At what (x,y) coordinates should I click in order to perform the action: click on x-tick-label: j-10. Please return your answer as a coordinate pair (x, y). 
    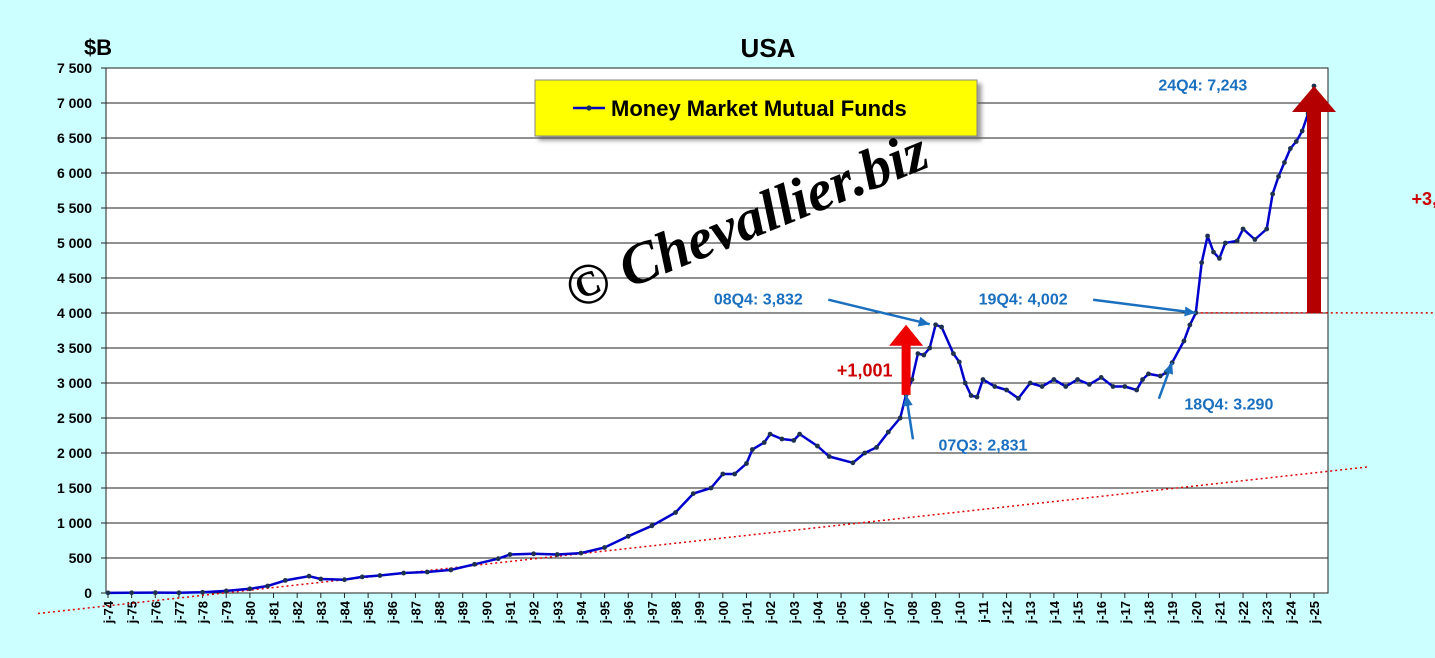
    Looking at the image, I should click on (959, 612).